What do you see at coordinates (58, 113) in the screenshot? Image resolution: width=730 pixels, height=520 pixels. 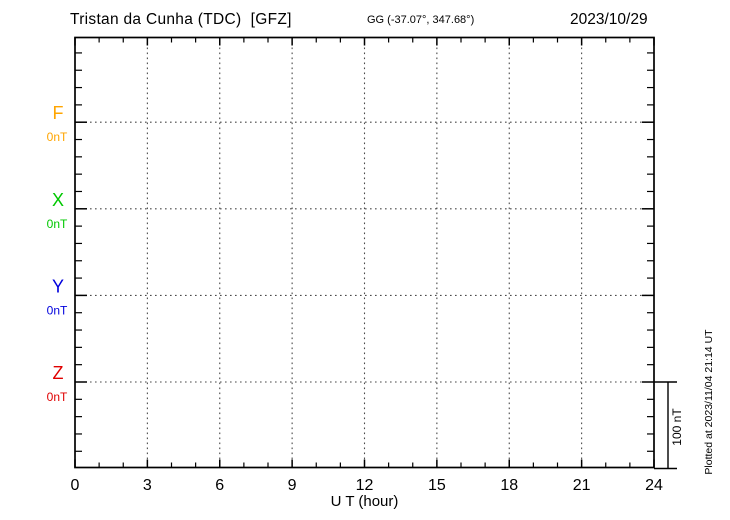 I see `series-label-F: F` at bounding box center [58, 113].